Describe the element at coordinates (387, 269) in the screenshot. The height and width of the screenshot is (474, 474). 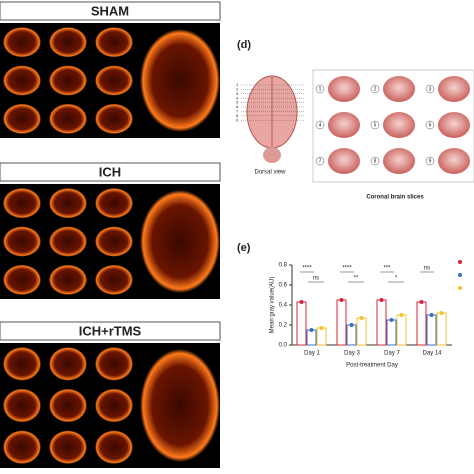
I see `significance: ***` at that location.